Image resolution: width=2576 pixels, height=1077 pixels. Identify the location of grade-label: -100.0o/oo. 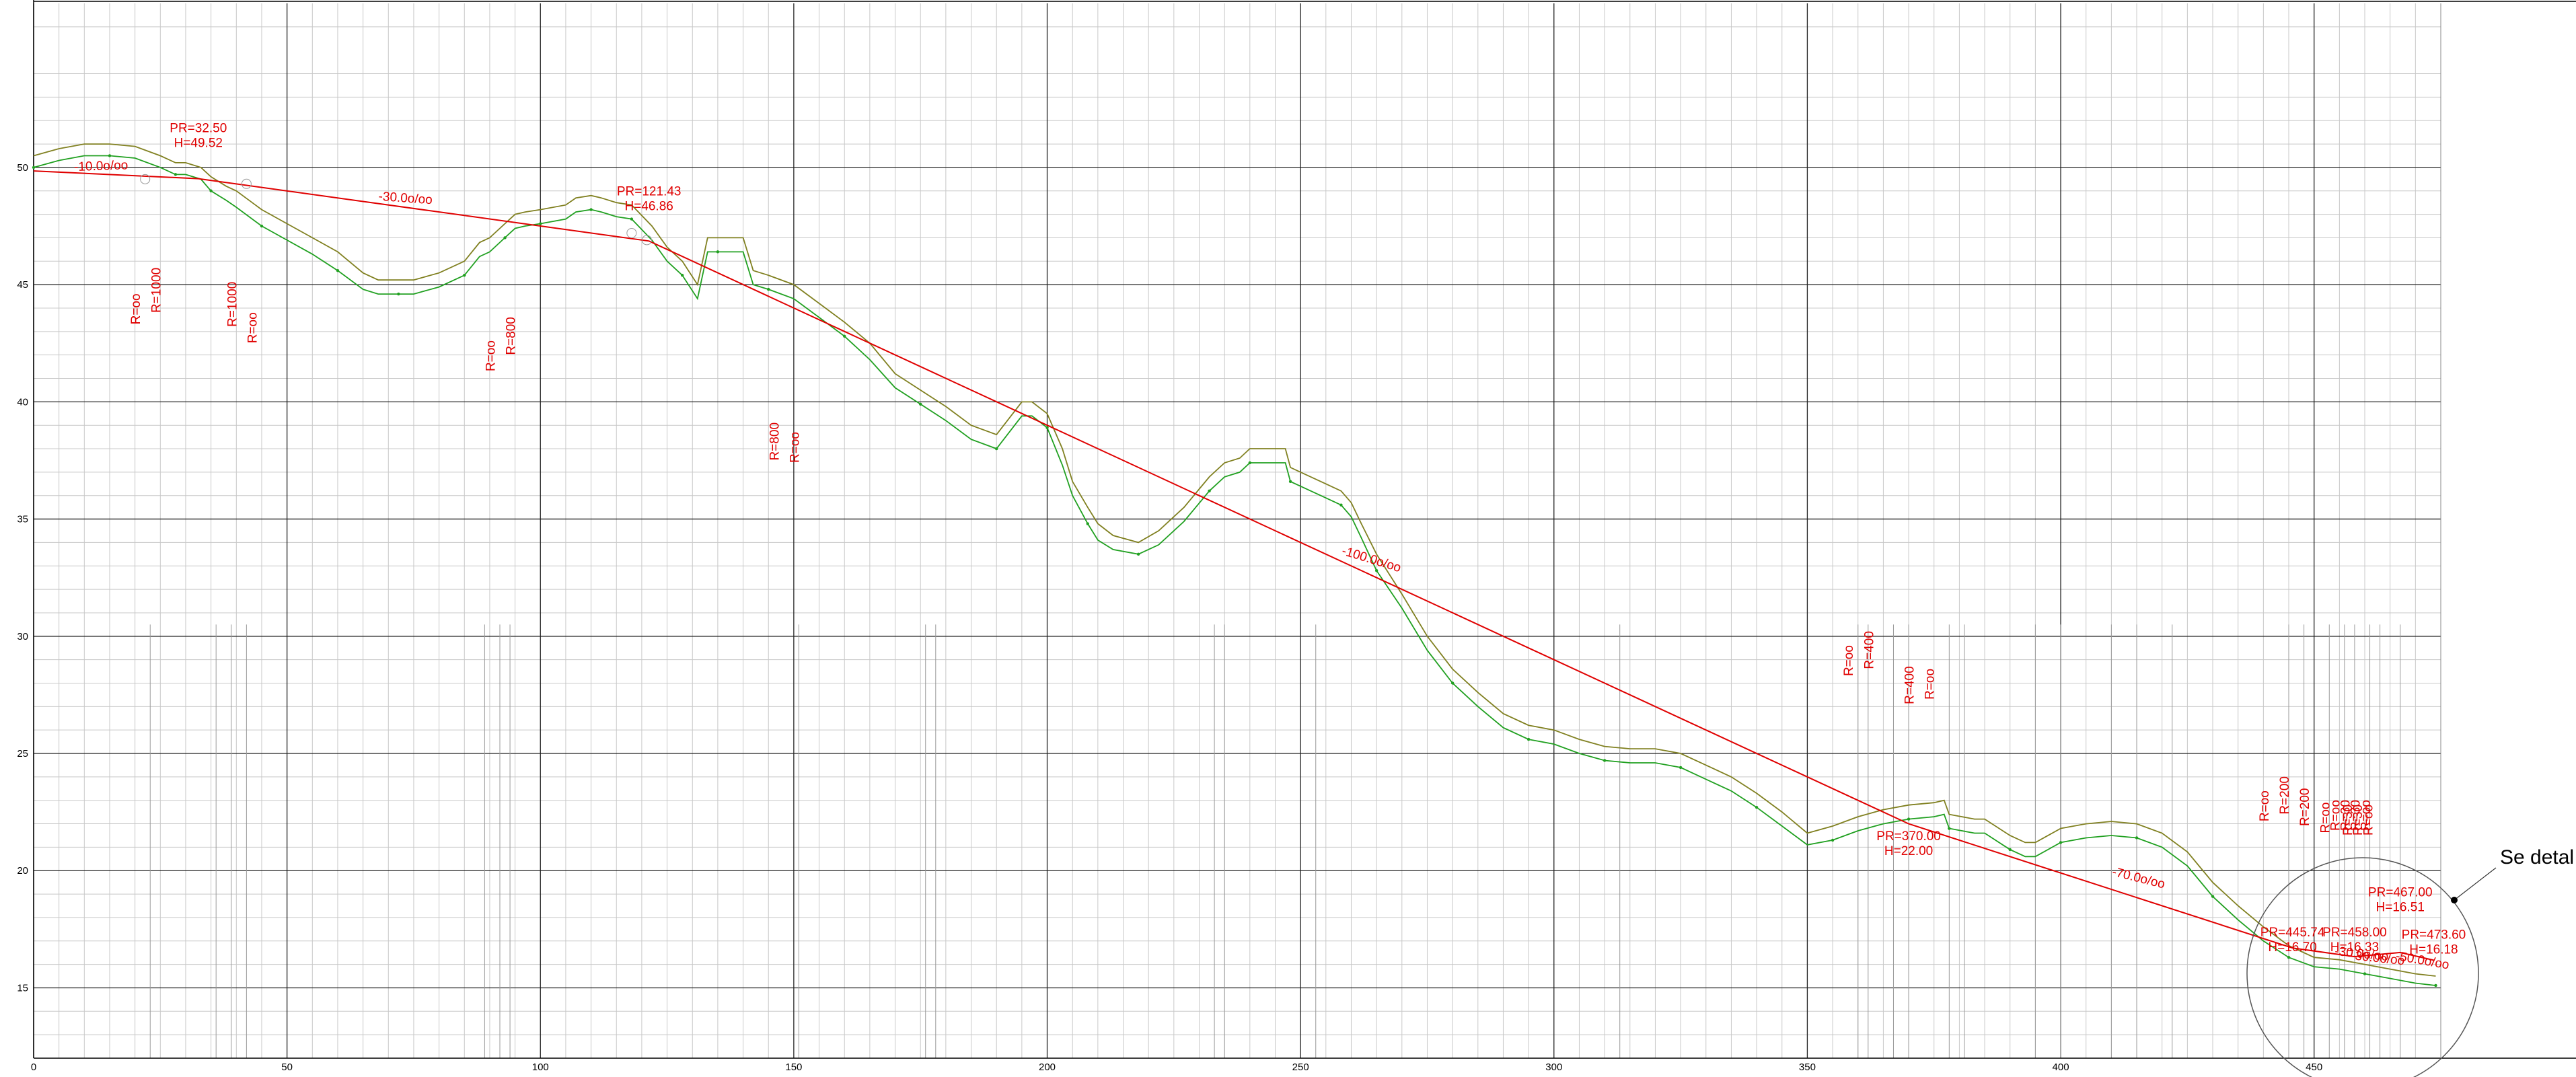
(1371, 560).